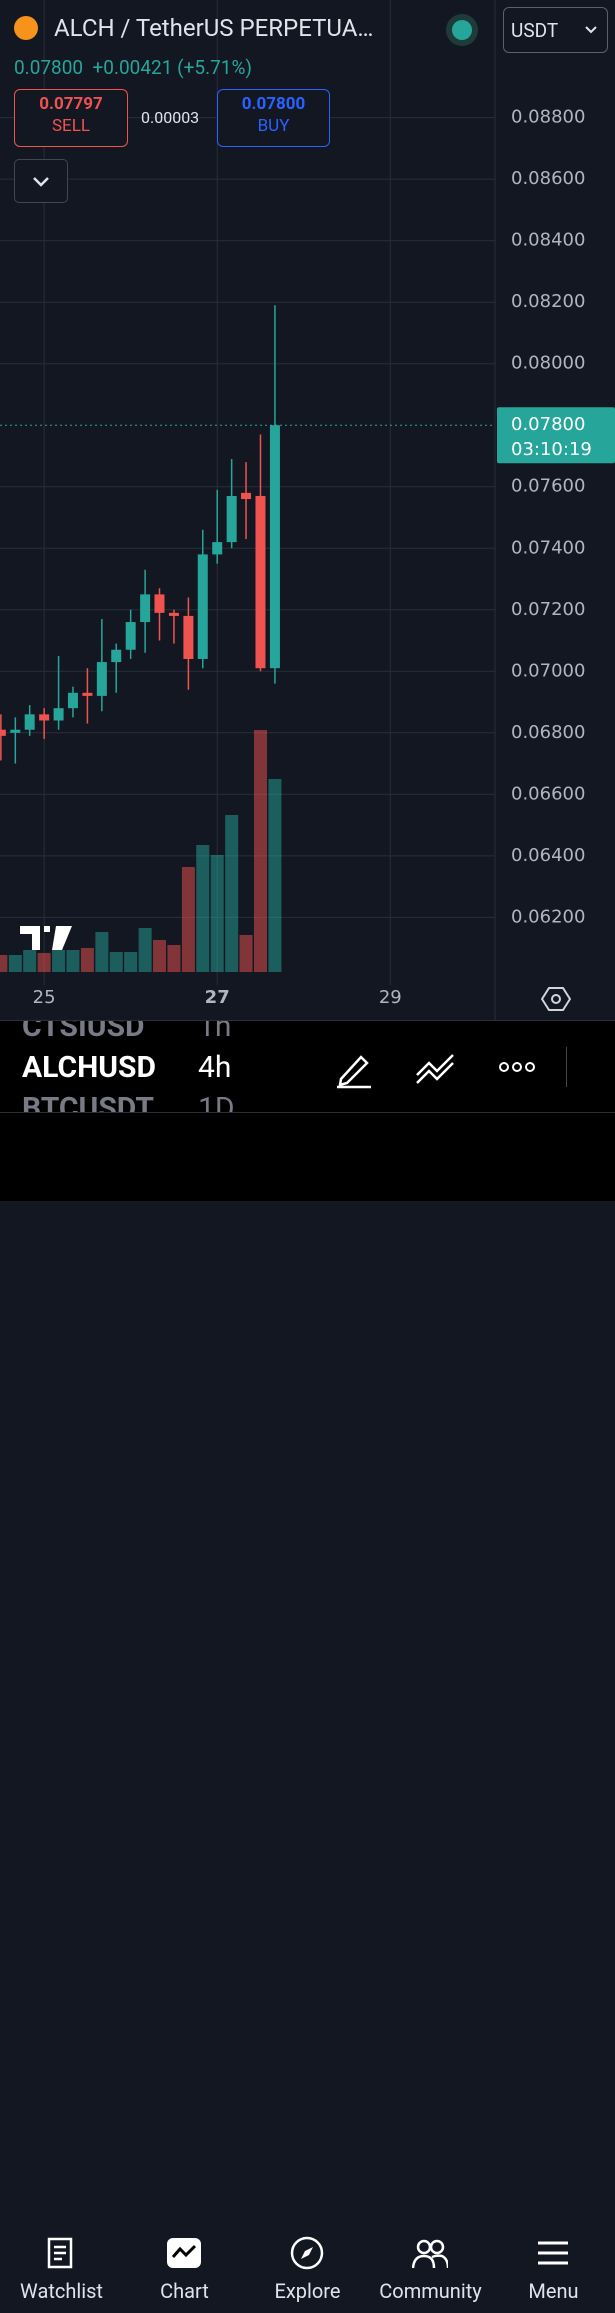  Describe the element at coordinates (556, 999) in the screenshot. I see `settings-button` at that location.